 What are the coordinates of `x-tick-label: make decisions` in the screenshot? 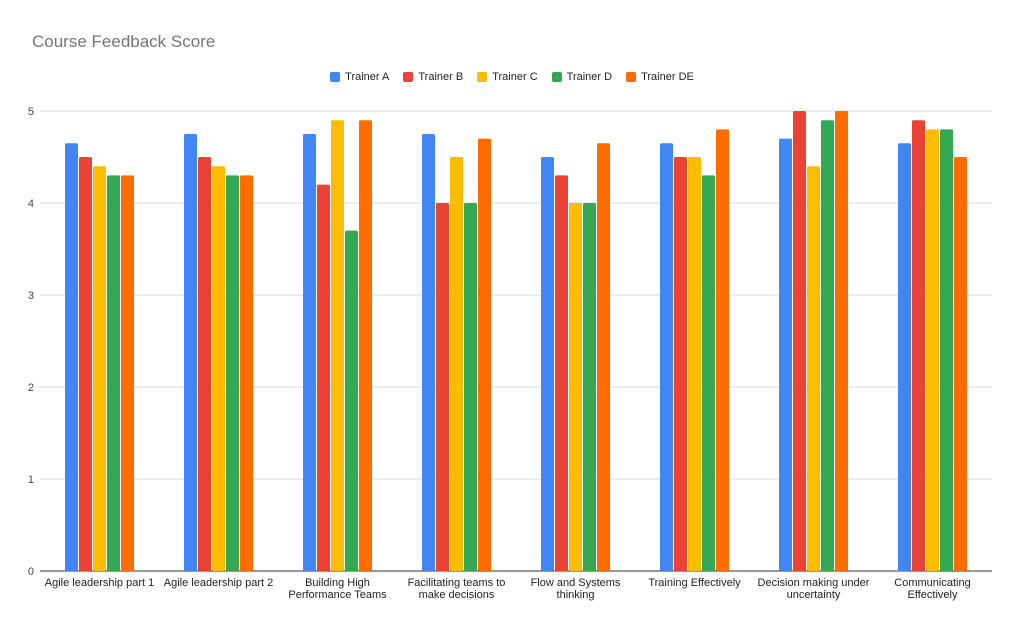 It's located at (457, 595).